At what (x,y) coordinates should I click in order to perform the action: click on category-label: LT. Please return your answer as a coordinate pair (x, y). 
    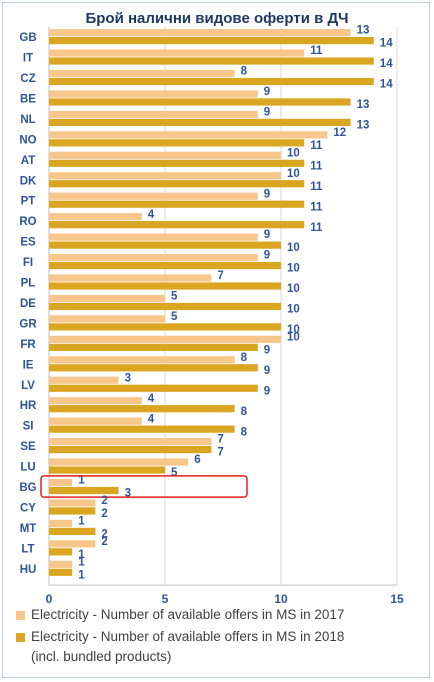
    Looking at the image, I should click on (27, 549).